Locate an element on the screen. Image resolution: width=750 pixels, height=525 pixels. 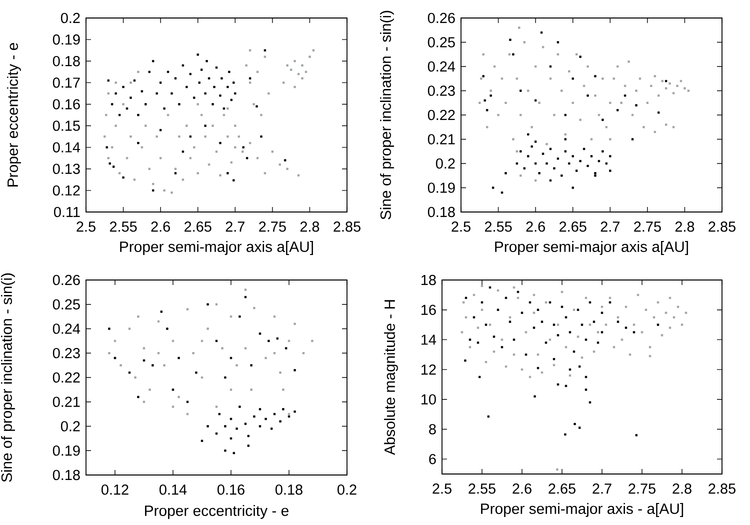
y-tick-label: 0.17 is located at coordinates (66, 83).